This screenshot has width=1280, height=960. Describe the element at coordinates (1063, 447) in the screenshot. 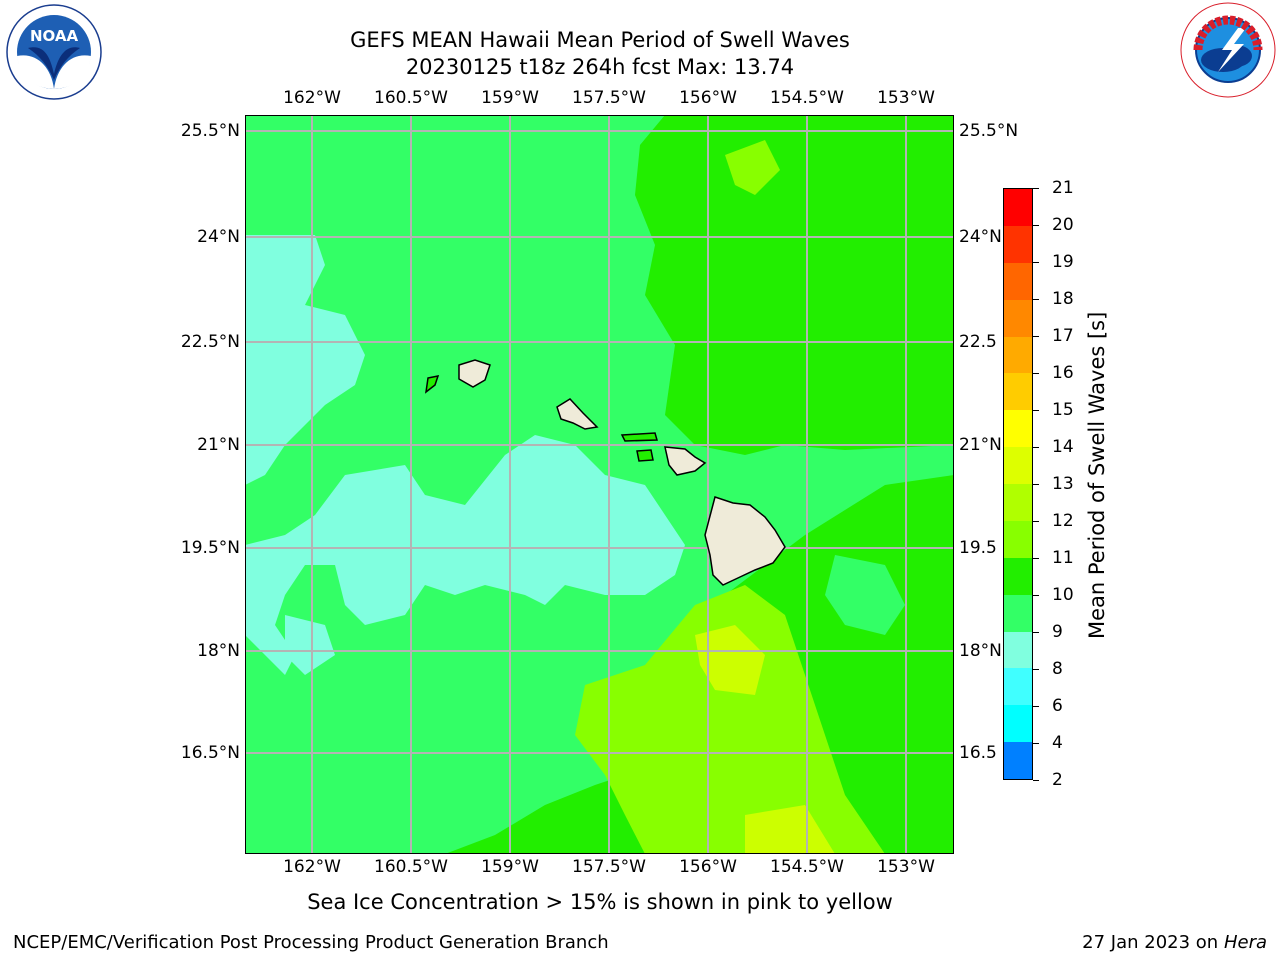

I see `colorbar-tick-label: 14` at that location.